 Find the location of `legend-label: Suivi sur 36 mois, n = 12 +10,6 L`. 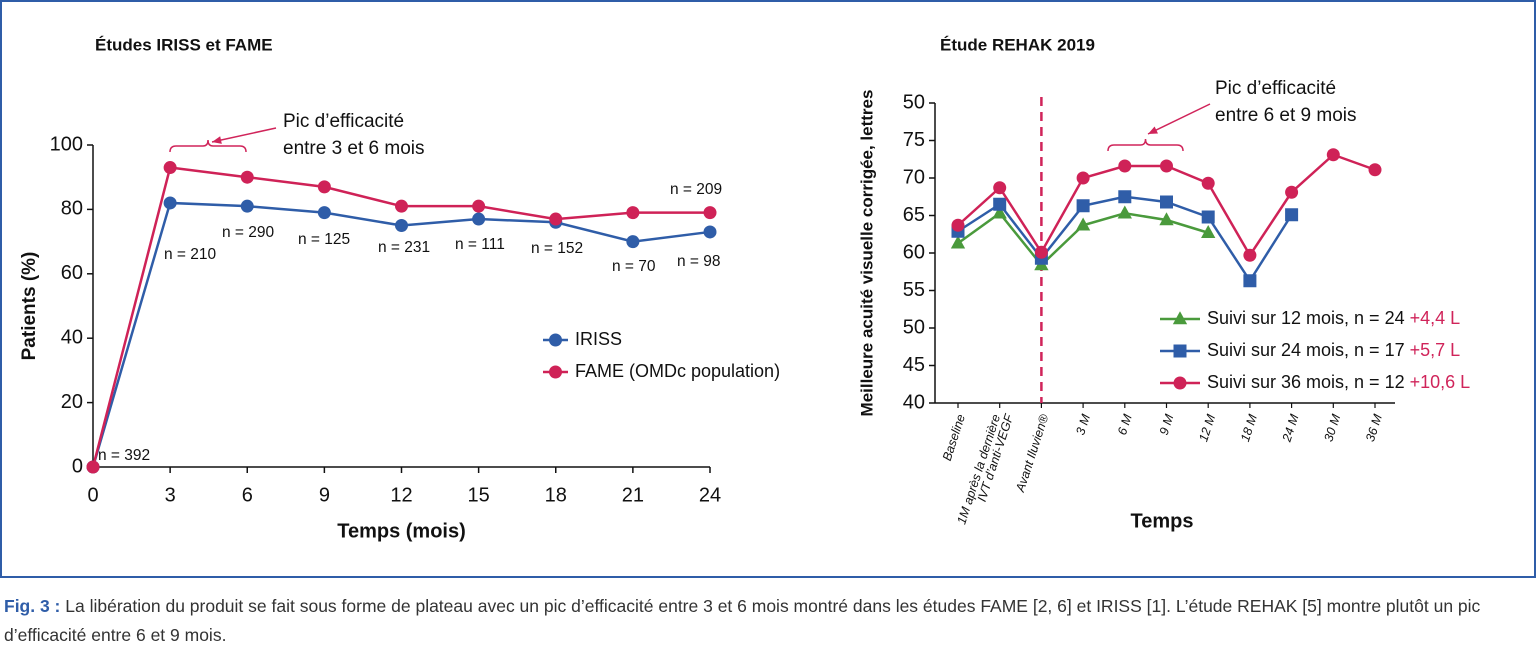

legend-label: Suivi sur 36 mois, n = 12 +10,6 L is located at coordinates (1338, 382).